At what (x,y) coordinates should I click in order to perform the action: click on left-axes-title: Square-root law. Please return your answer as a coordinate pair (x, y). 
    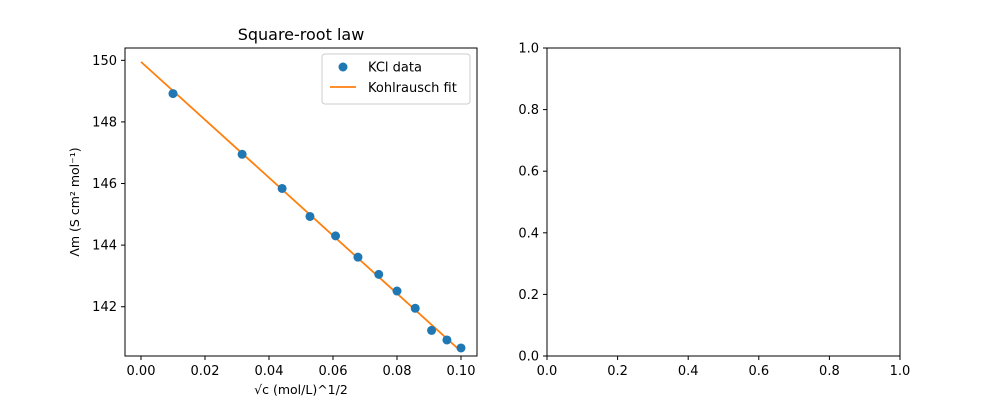
    Looking at the image, I should click on (301, 34).